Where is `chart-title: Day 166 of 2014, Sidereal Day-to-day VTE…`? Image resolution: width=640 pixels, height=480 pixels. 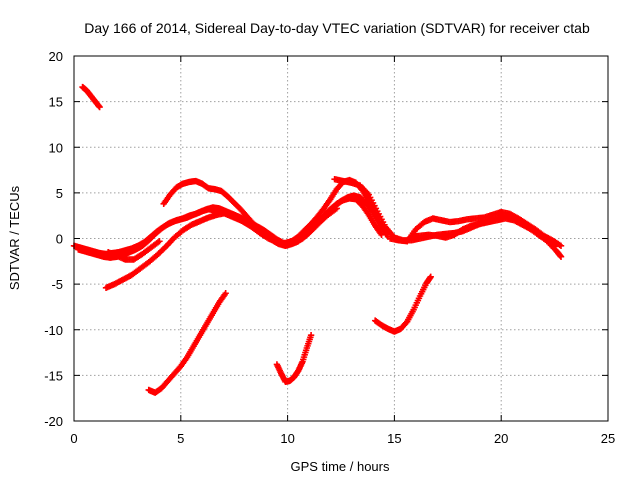 chart-title: Day 166 of 2014, Sidereal Day-to-day VTE… is located at coordinates (337, 28).